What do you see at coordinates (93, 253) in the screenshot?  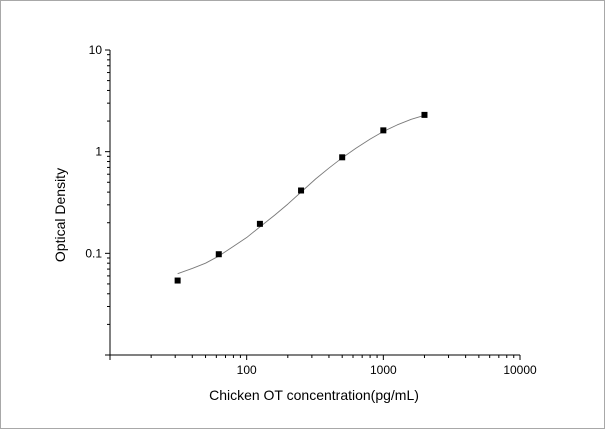 I see `y-tick-label: 0.1` at bounding box center [93, 253].